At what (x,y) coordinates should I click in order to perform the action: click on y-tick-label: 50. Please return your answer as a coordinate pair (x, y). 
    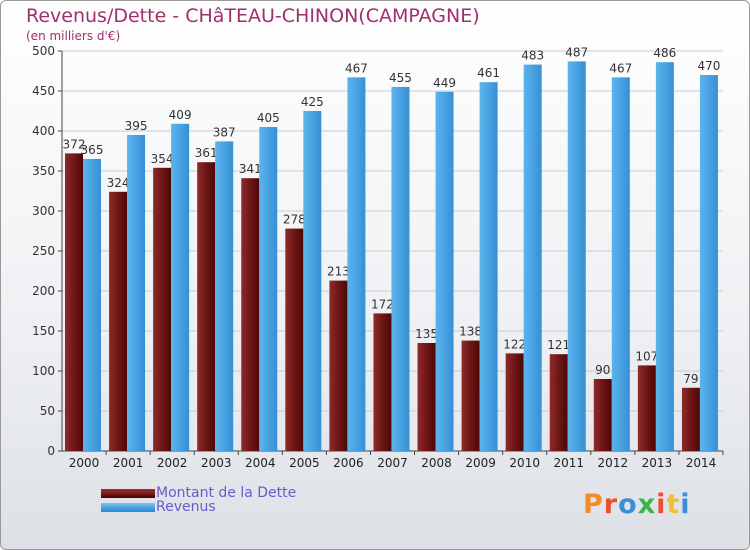
    Looking at the image, I should click on (47, 411).